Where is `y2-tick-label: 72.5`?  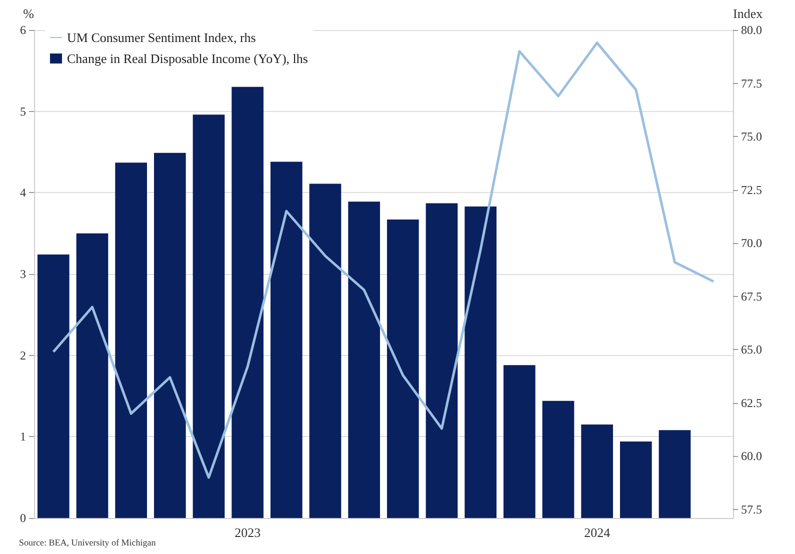 y2-tick-label: 72.5 is located at coordinates (751, 189).